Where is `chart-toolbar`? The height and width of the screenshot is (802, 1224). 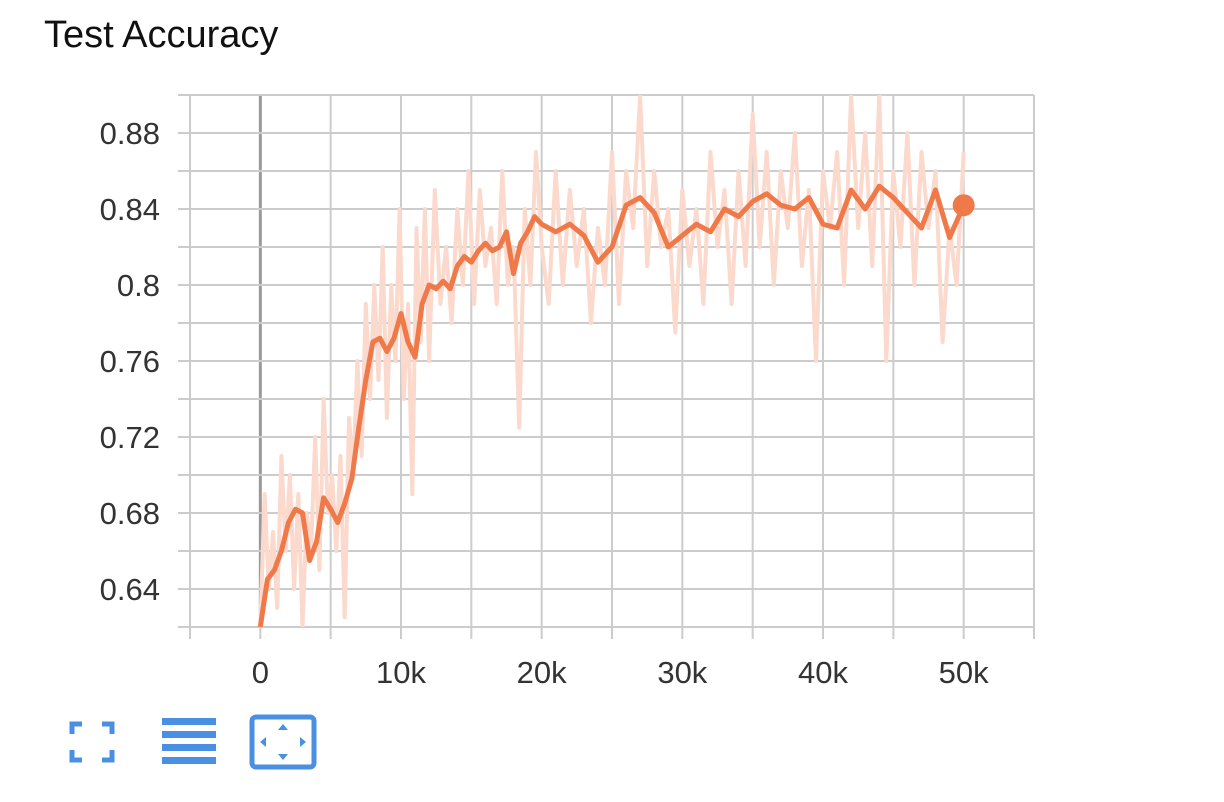
chart-toolbar is located at coordinates (218, 742).